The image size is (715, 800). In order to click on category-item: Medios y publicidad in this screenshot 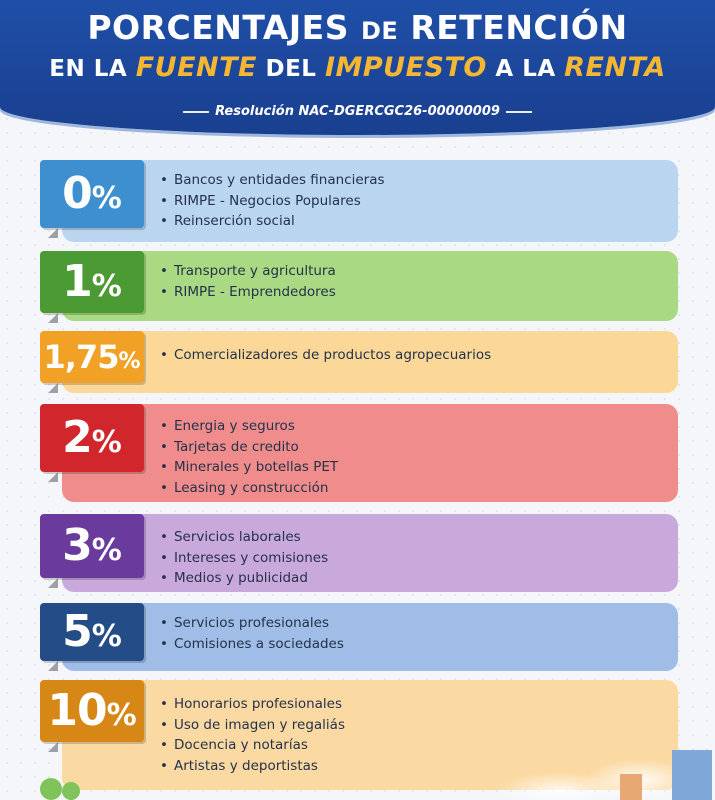, I will do `click(244, 578)`.